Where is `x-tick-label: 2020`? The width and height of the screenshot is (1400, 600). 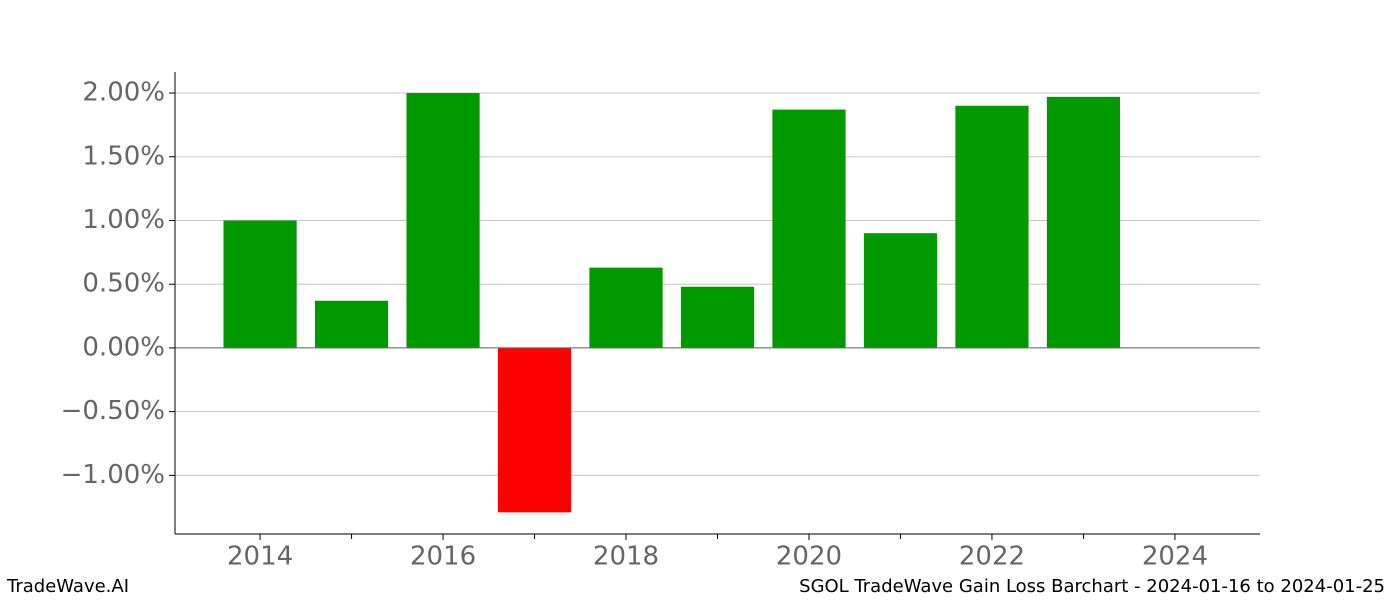 x-tick-label: 2020 is located at coordinates (809, 557).